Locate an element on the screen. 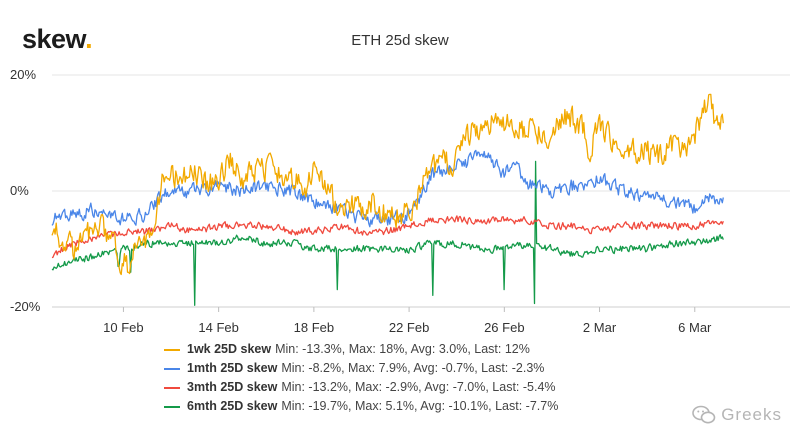 The image size is (800, 447). x-tick-label: 2 Mar is located at coordinates (600, 327).